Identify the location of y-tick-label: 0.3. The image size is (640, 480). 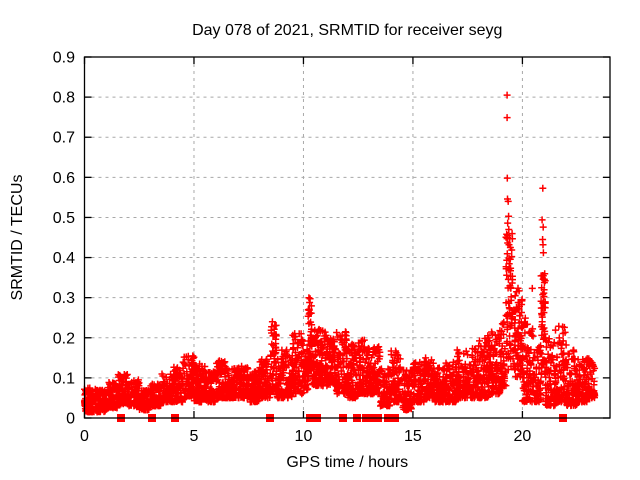
(64, 298).